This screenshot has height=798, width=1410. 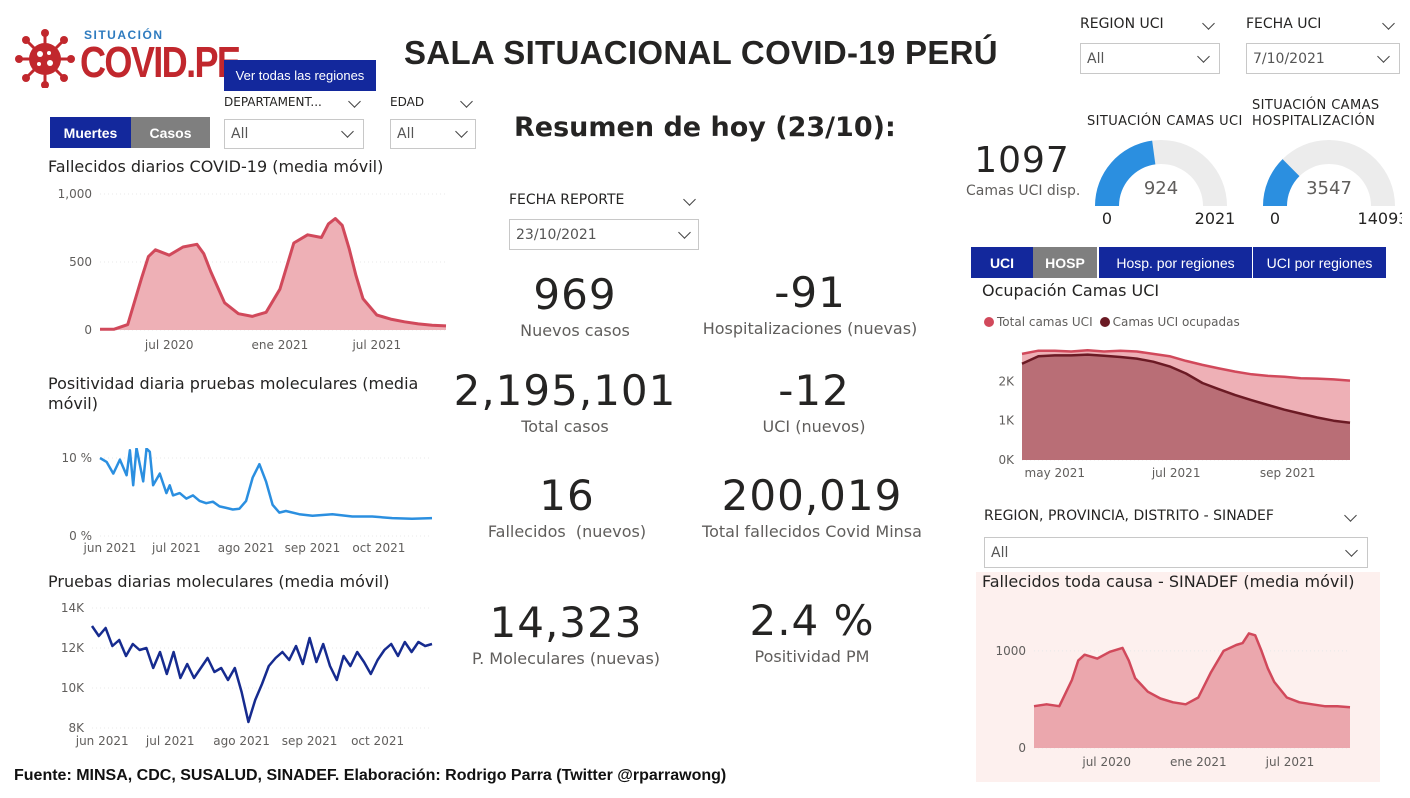 I want to click on gauge-fill, so click(x=1125, y=173).